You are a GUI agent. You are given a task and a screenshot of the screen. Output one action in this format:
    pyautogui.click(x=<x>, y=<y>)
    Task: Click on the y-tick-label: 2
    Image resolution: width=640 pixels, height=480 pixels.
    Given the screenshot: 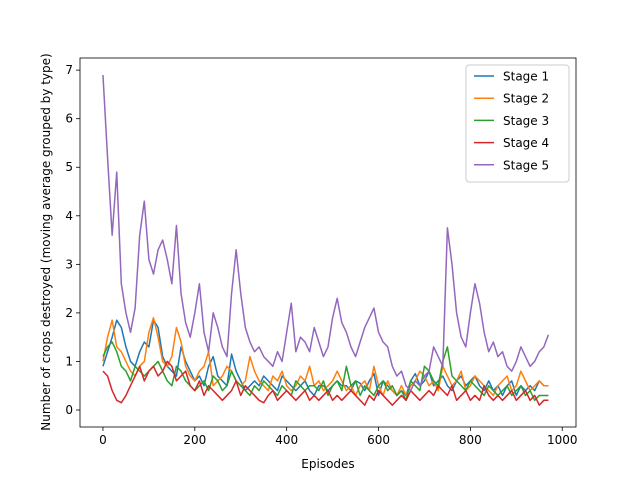 What is the action you would take?
    pyautogui.click(x=69, y=313)
    